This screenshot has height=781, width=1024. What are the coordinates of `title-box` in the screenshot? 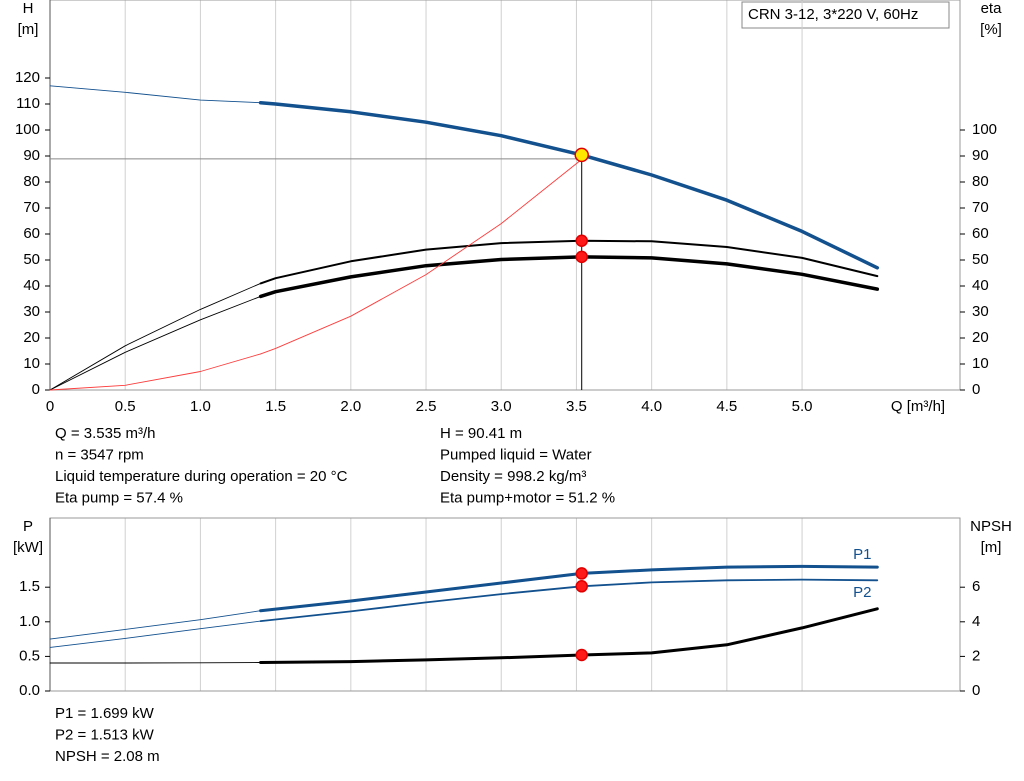 It's located at (845, 15).